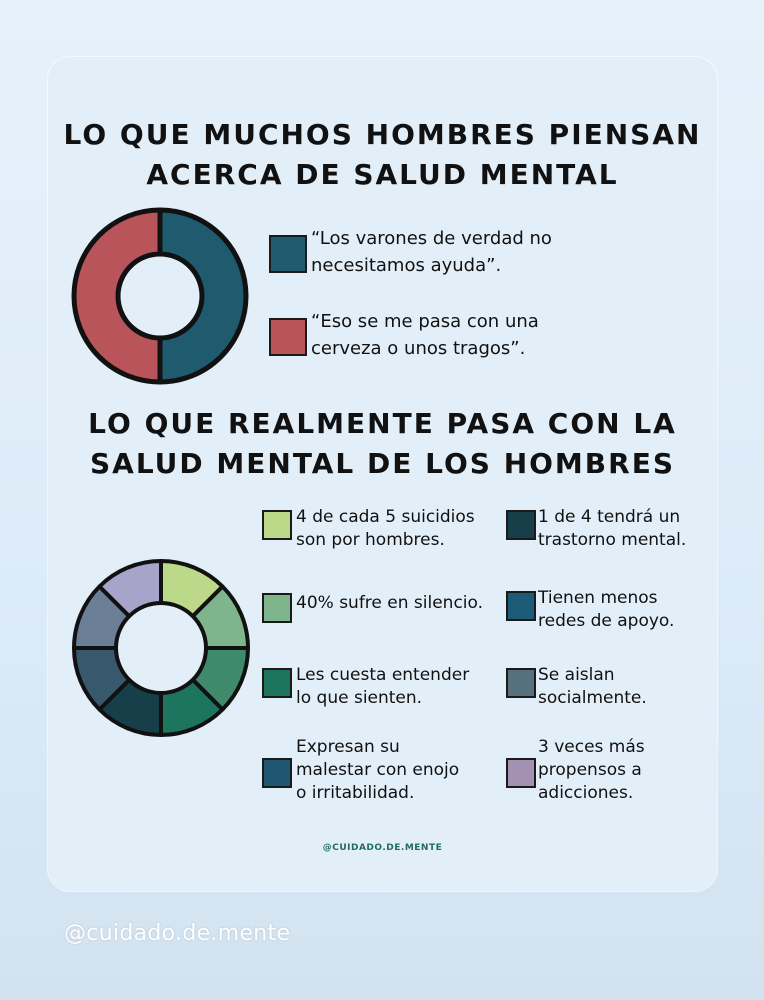 The width and height of the screenshot is (764, 1000). Describe the element at coordinates (203, 296) in the screenshot. I see `donut-segment-right` at that location.